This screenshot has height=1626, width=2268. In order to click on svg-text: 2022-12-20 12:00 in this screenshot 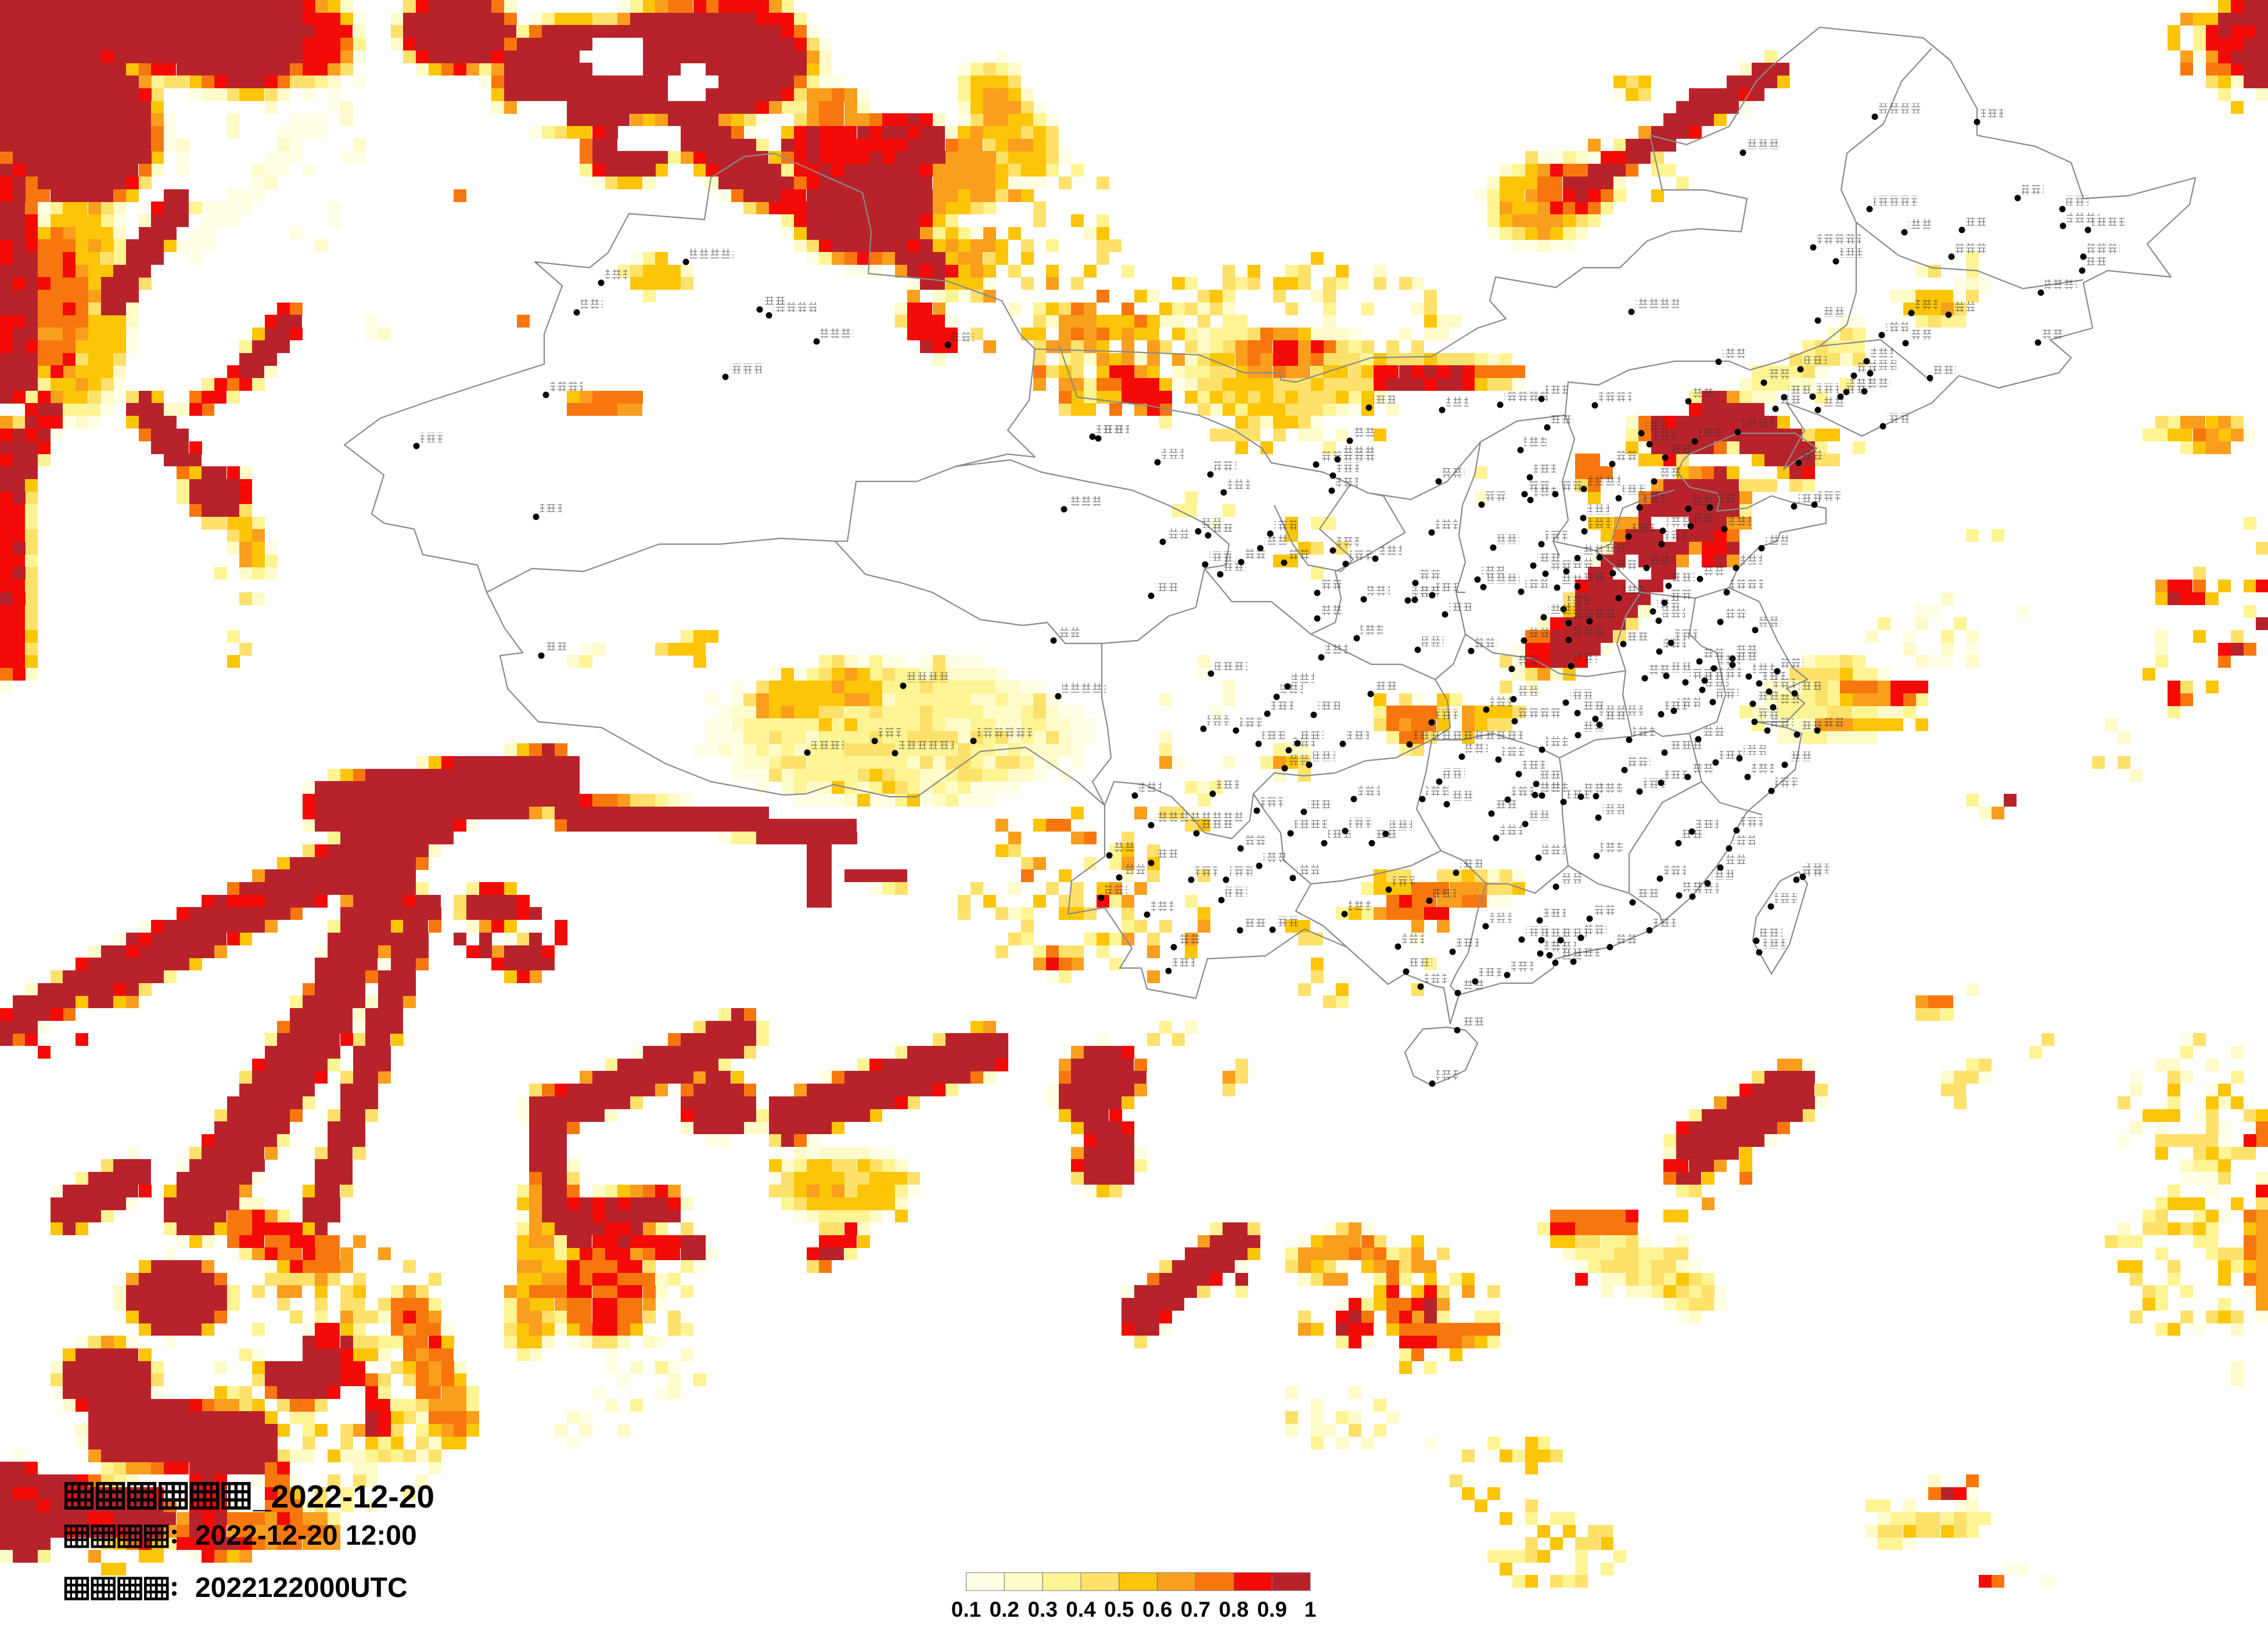, I will do `click(306, 1535)`.